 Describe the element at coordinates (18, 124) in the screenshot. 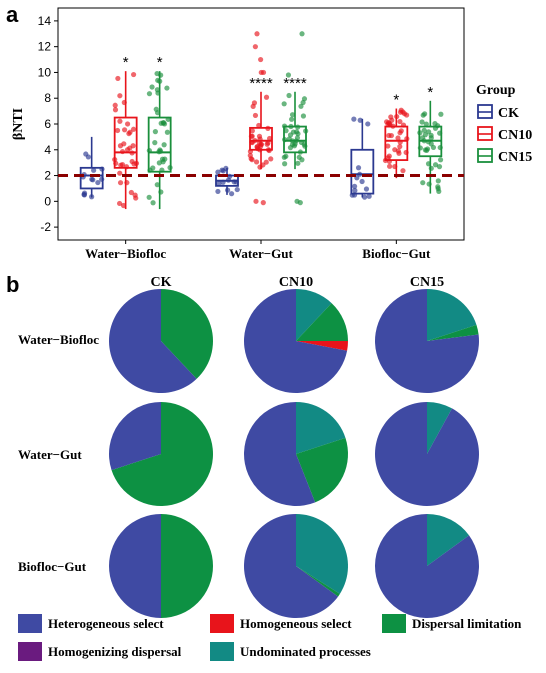

I see `y-axis-label: βNTI` at that location.